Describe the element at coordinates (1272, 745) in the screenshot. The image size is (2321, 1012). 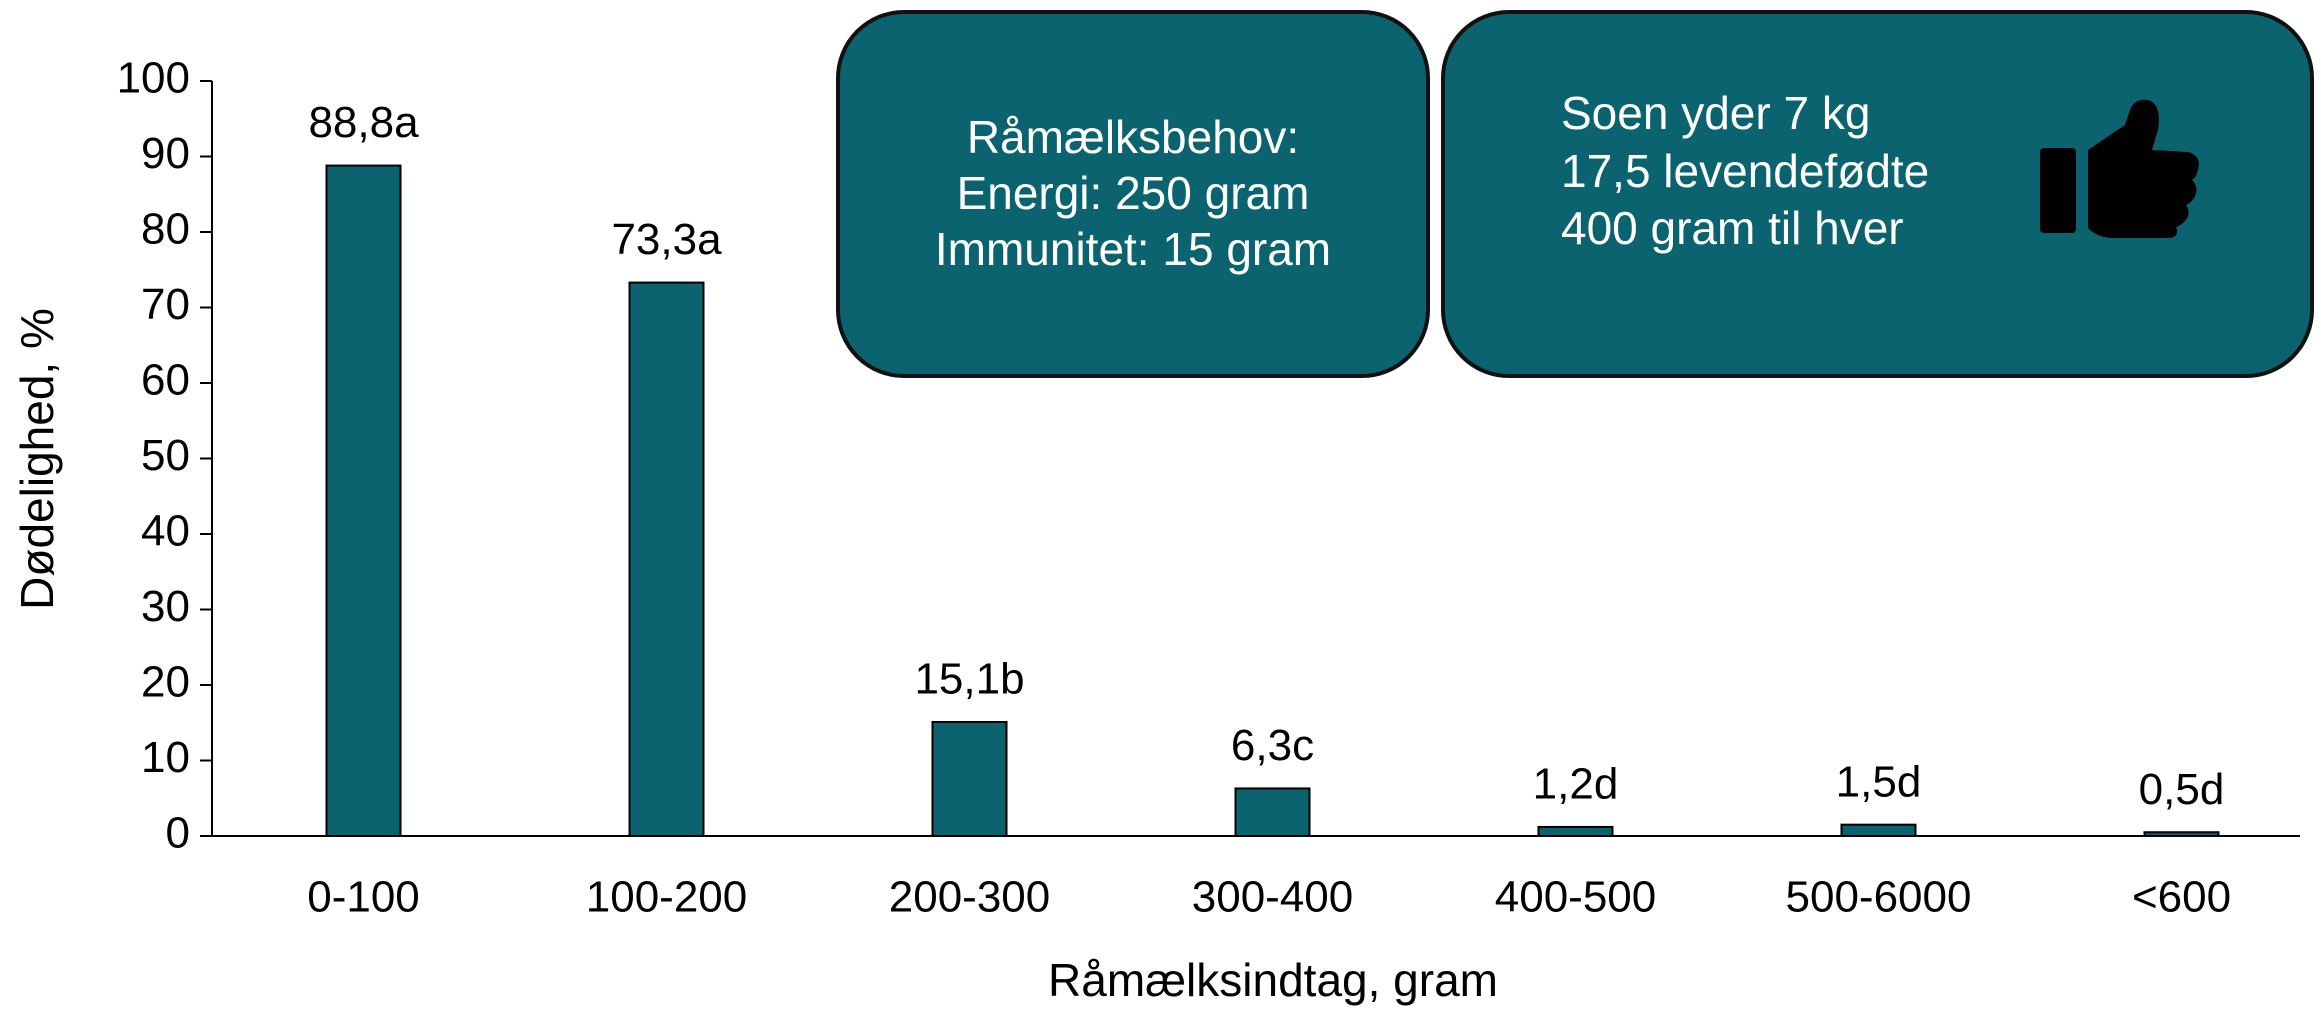
I see `value-label: 6,3c` at that location.